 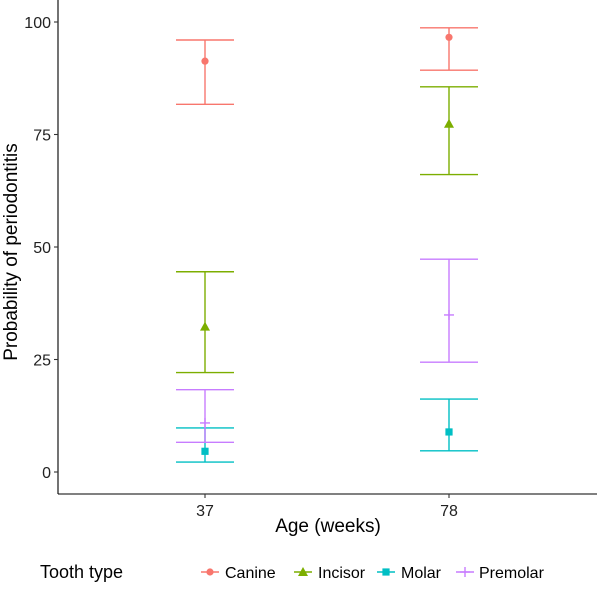 What do you see at coordinates (342, 573) in the screenshot?
I see `legend-label-incisor: Incisor` at bounding box center [342, 573].